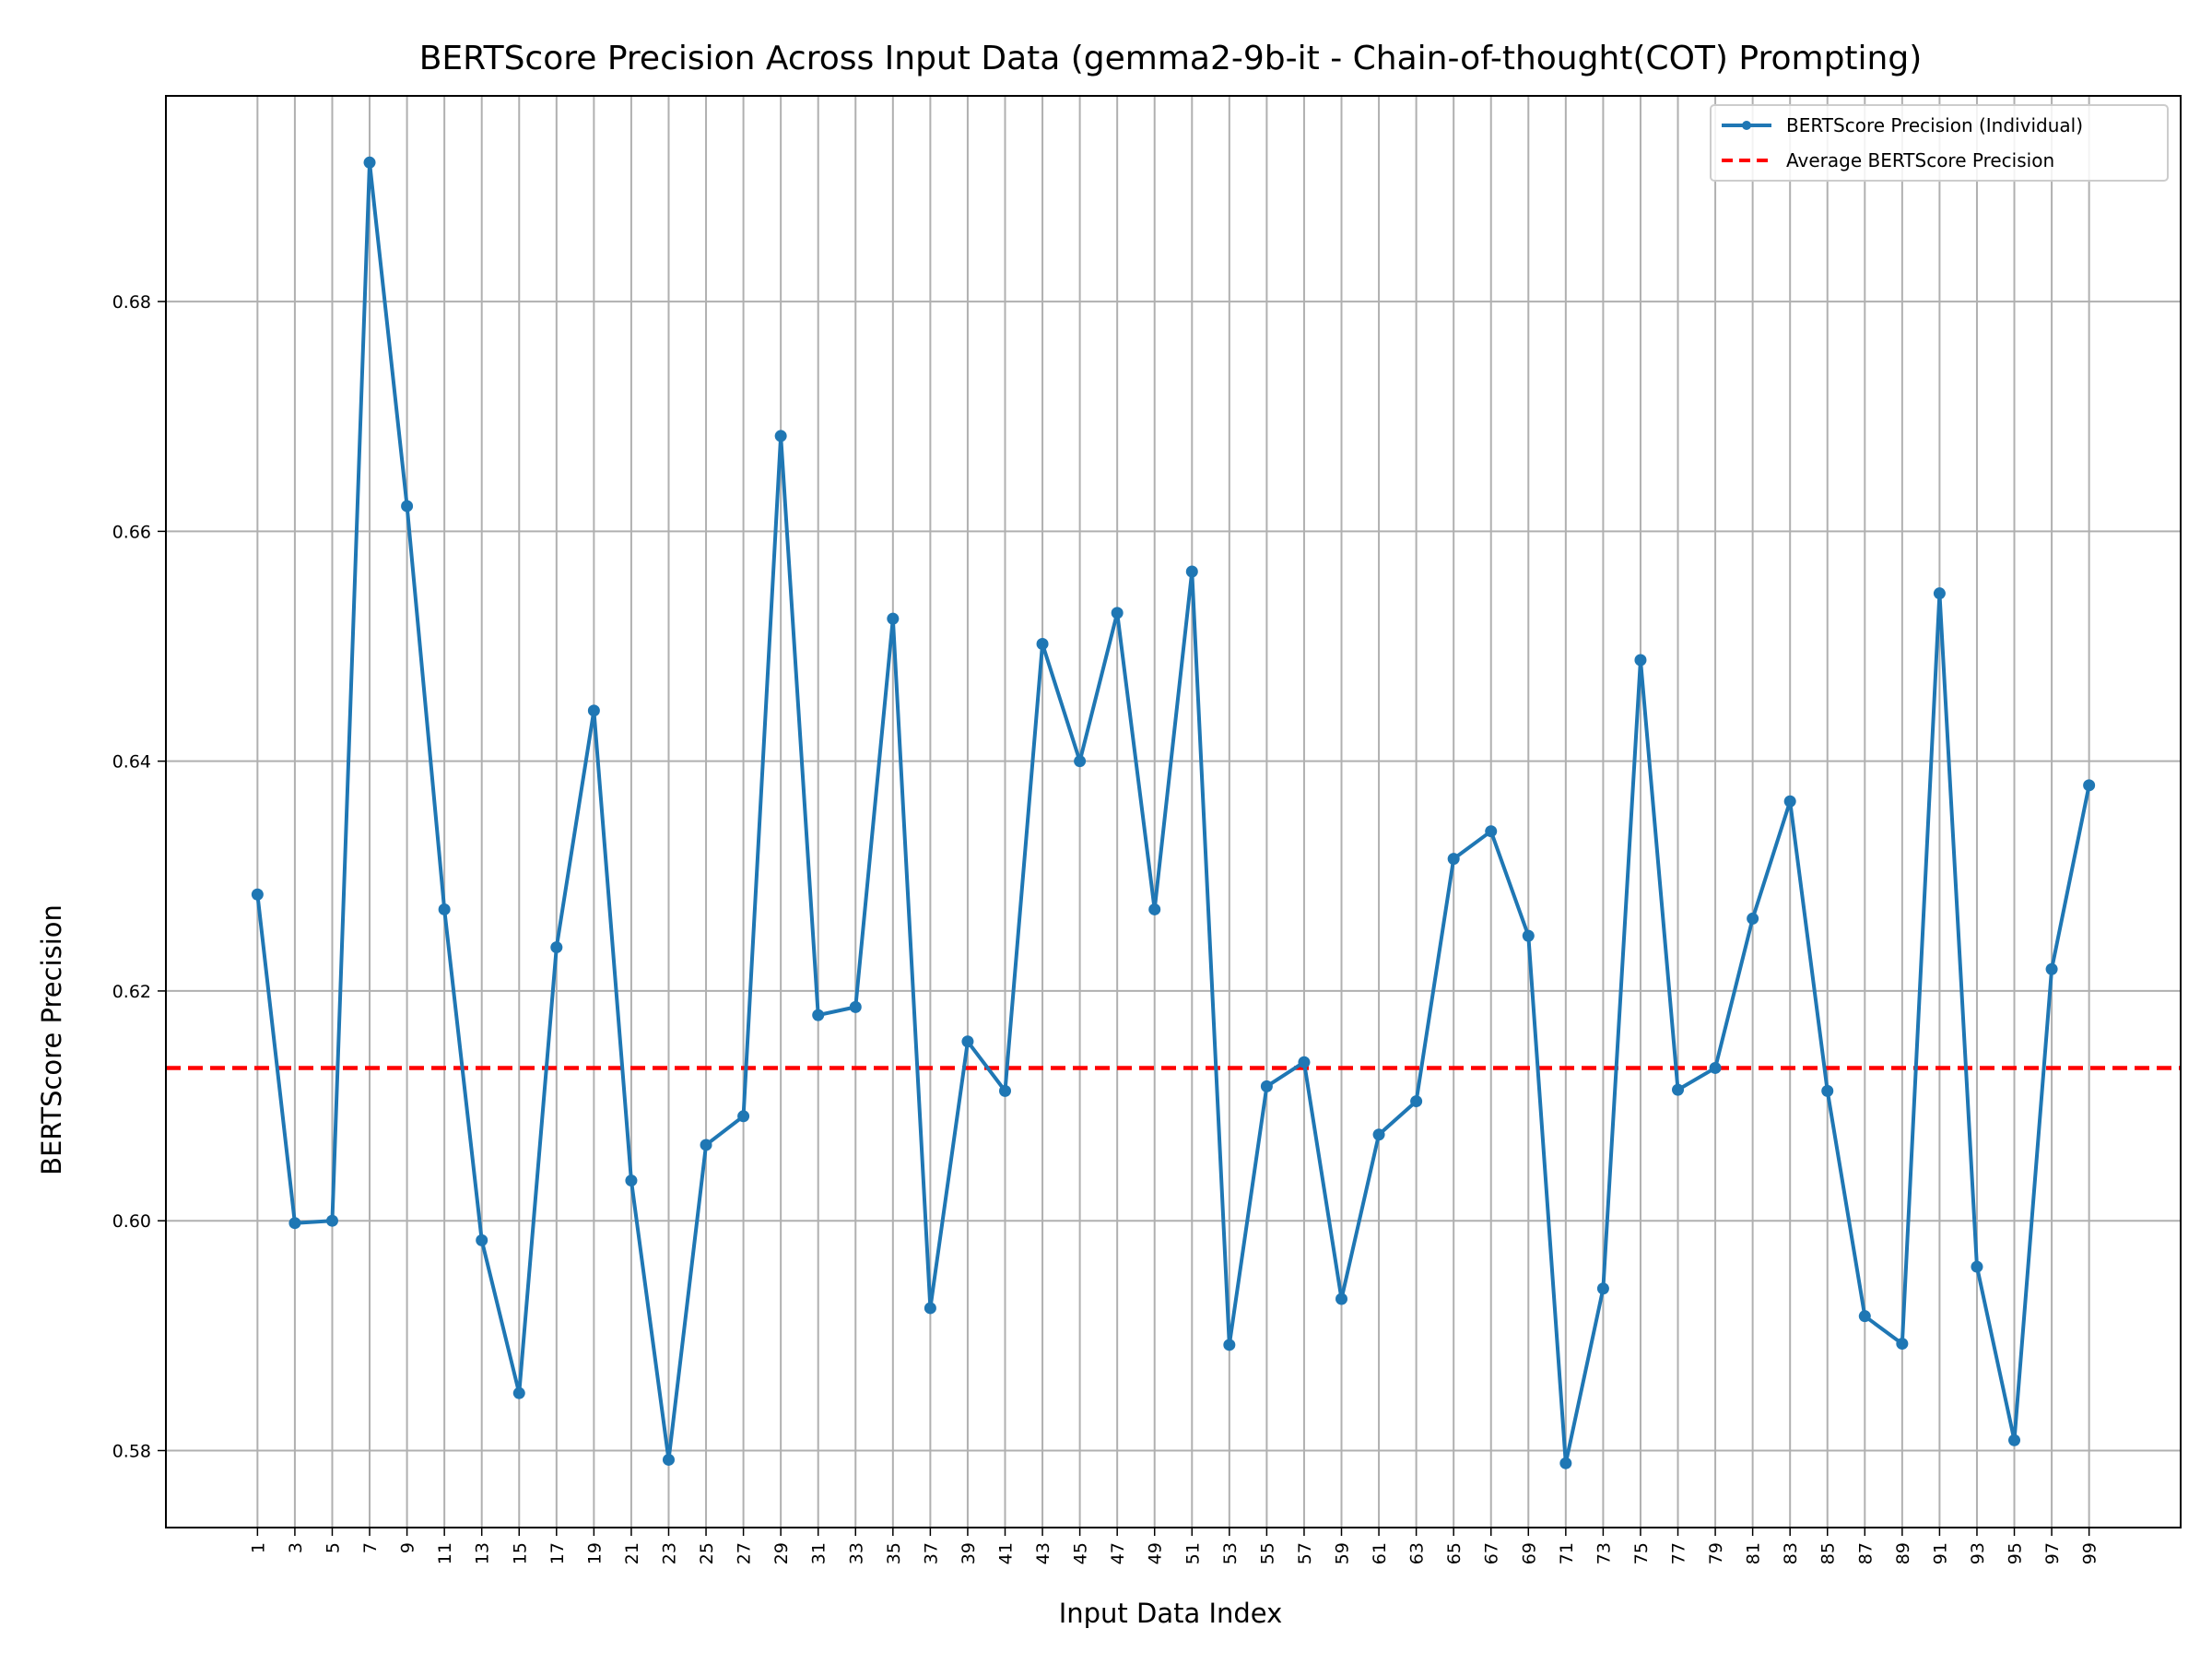 This screenshot has height=1664, width=2212. Describe the element at coordinates (131, 1221) in the screenshot. I see `y-tick-label: 0.60` at that location.